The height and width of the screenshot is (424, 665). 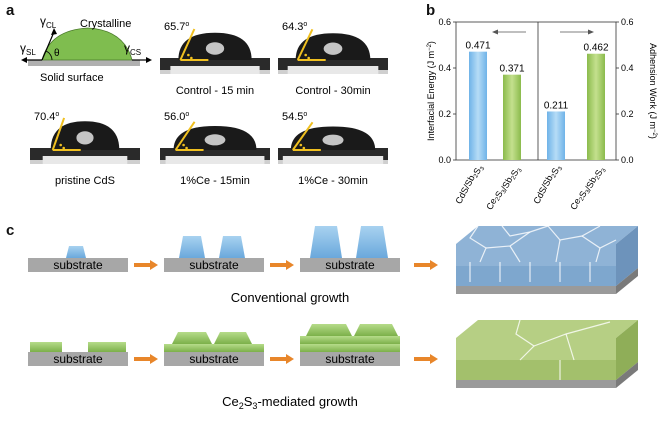 I want to click on droplet-image: 65.7o Control - 15 min, so click(x=215, y=59).